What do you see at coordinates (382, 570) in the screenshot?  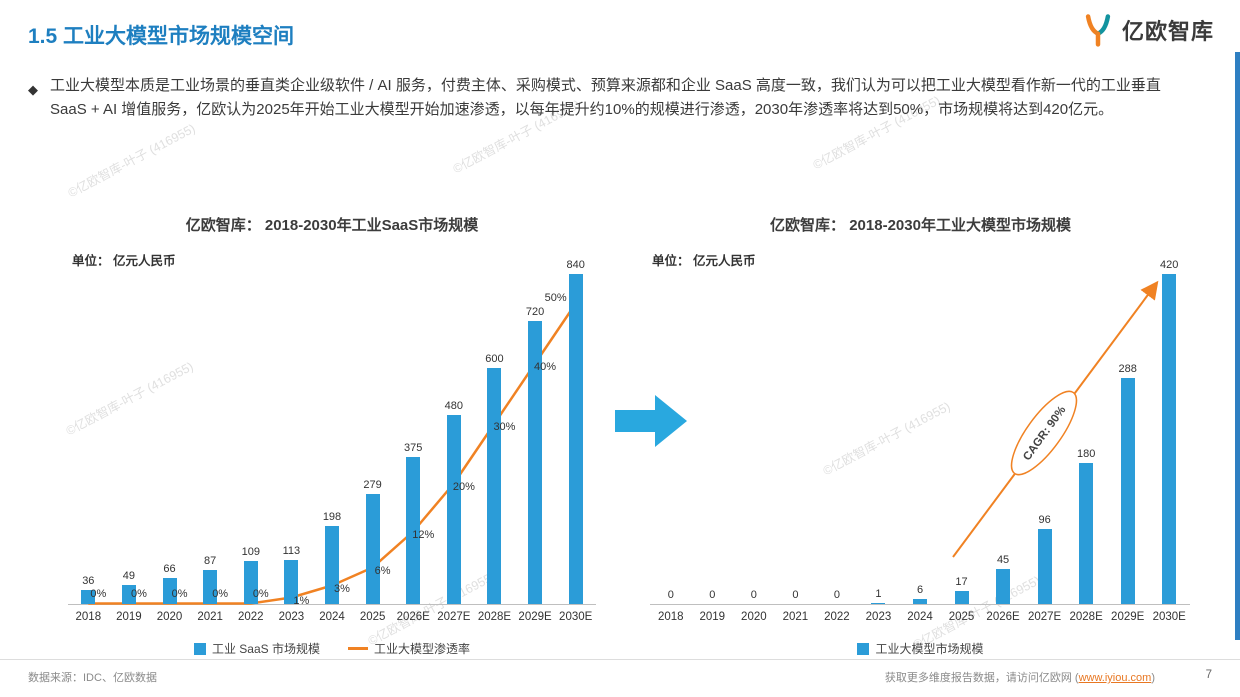 I see `penetration-pct-label: 6%` at bounding box center [382, 570].